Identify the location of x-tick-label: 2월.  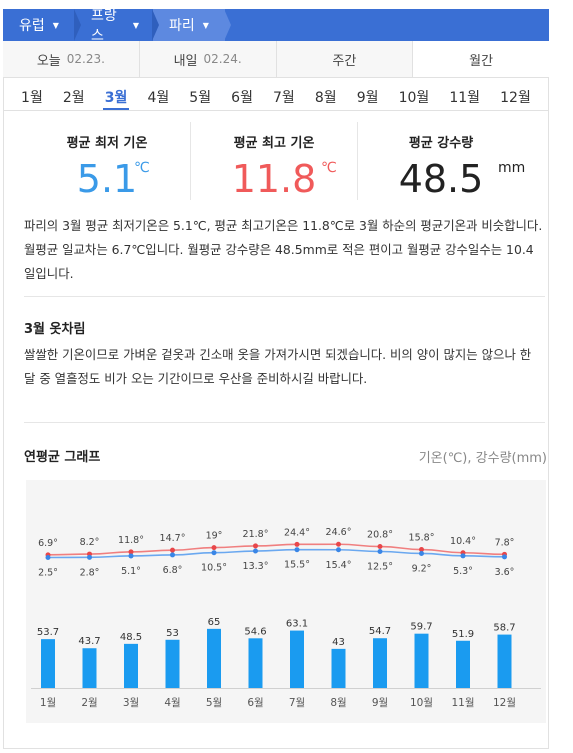
(89, 703).